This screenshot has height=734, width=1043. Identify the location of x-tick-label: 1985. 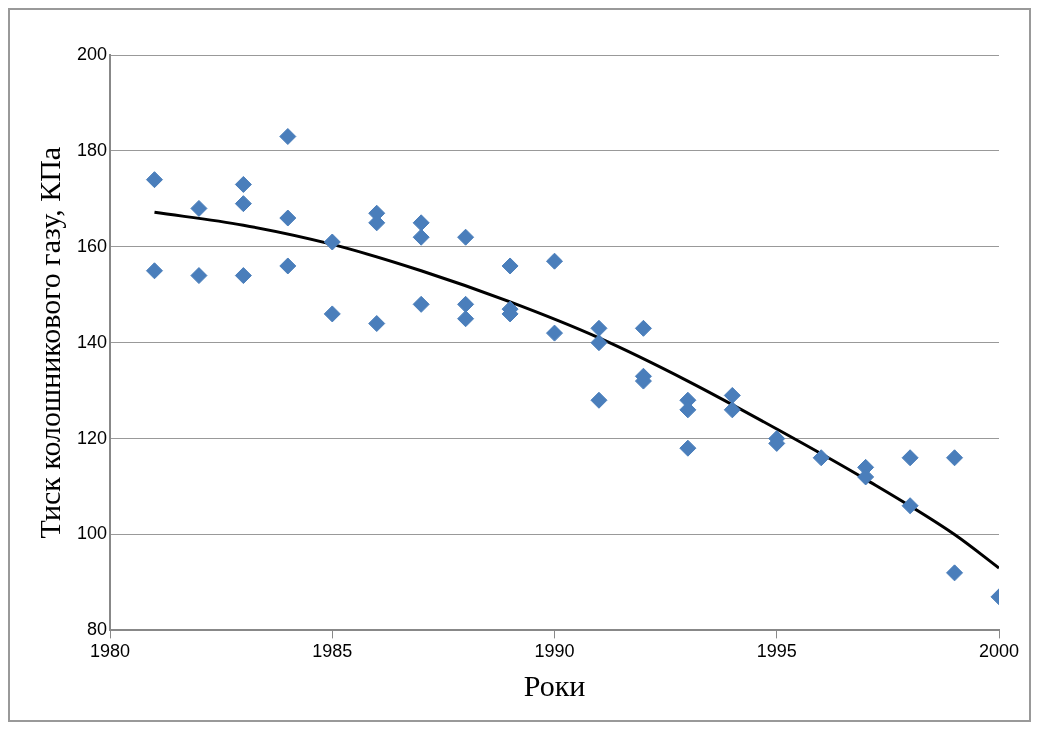
(332, 651).